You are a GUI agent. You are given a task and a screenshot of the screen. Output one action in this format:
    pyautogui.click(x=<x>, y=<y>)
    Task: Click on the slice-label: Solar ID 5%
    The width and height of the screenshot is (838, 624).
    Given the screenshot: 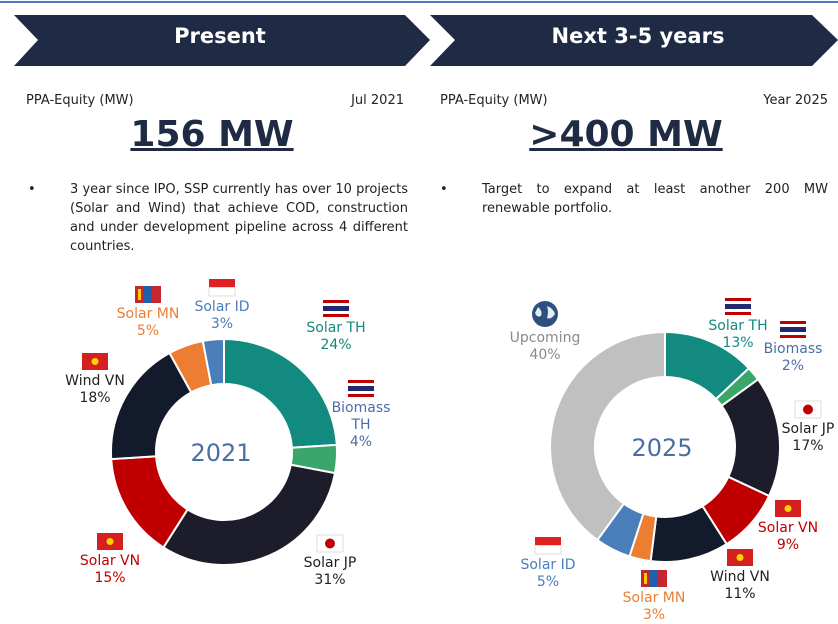 What is the action you would take?
    pyautogui.click(x=547, y=574)
    